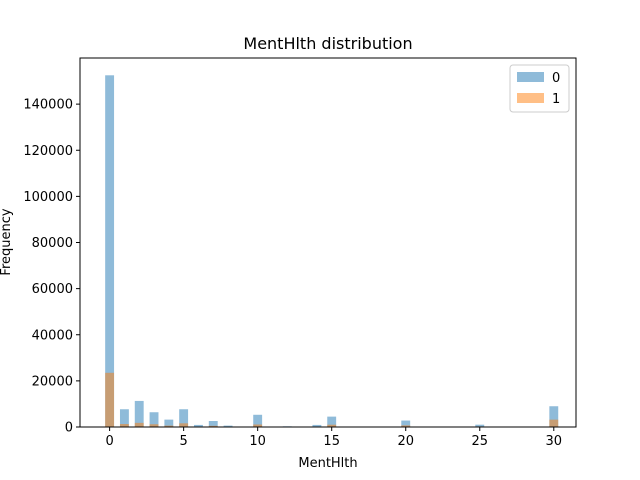 This screenshot has height=480, width=640. Describe the element at coordinates (48, 197) in the screenshot. I see `y-tick-label-100000: 100000` at that location.